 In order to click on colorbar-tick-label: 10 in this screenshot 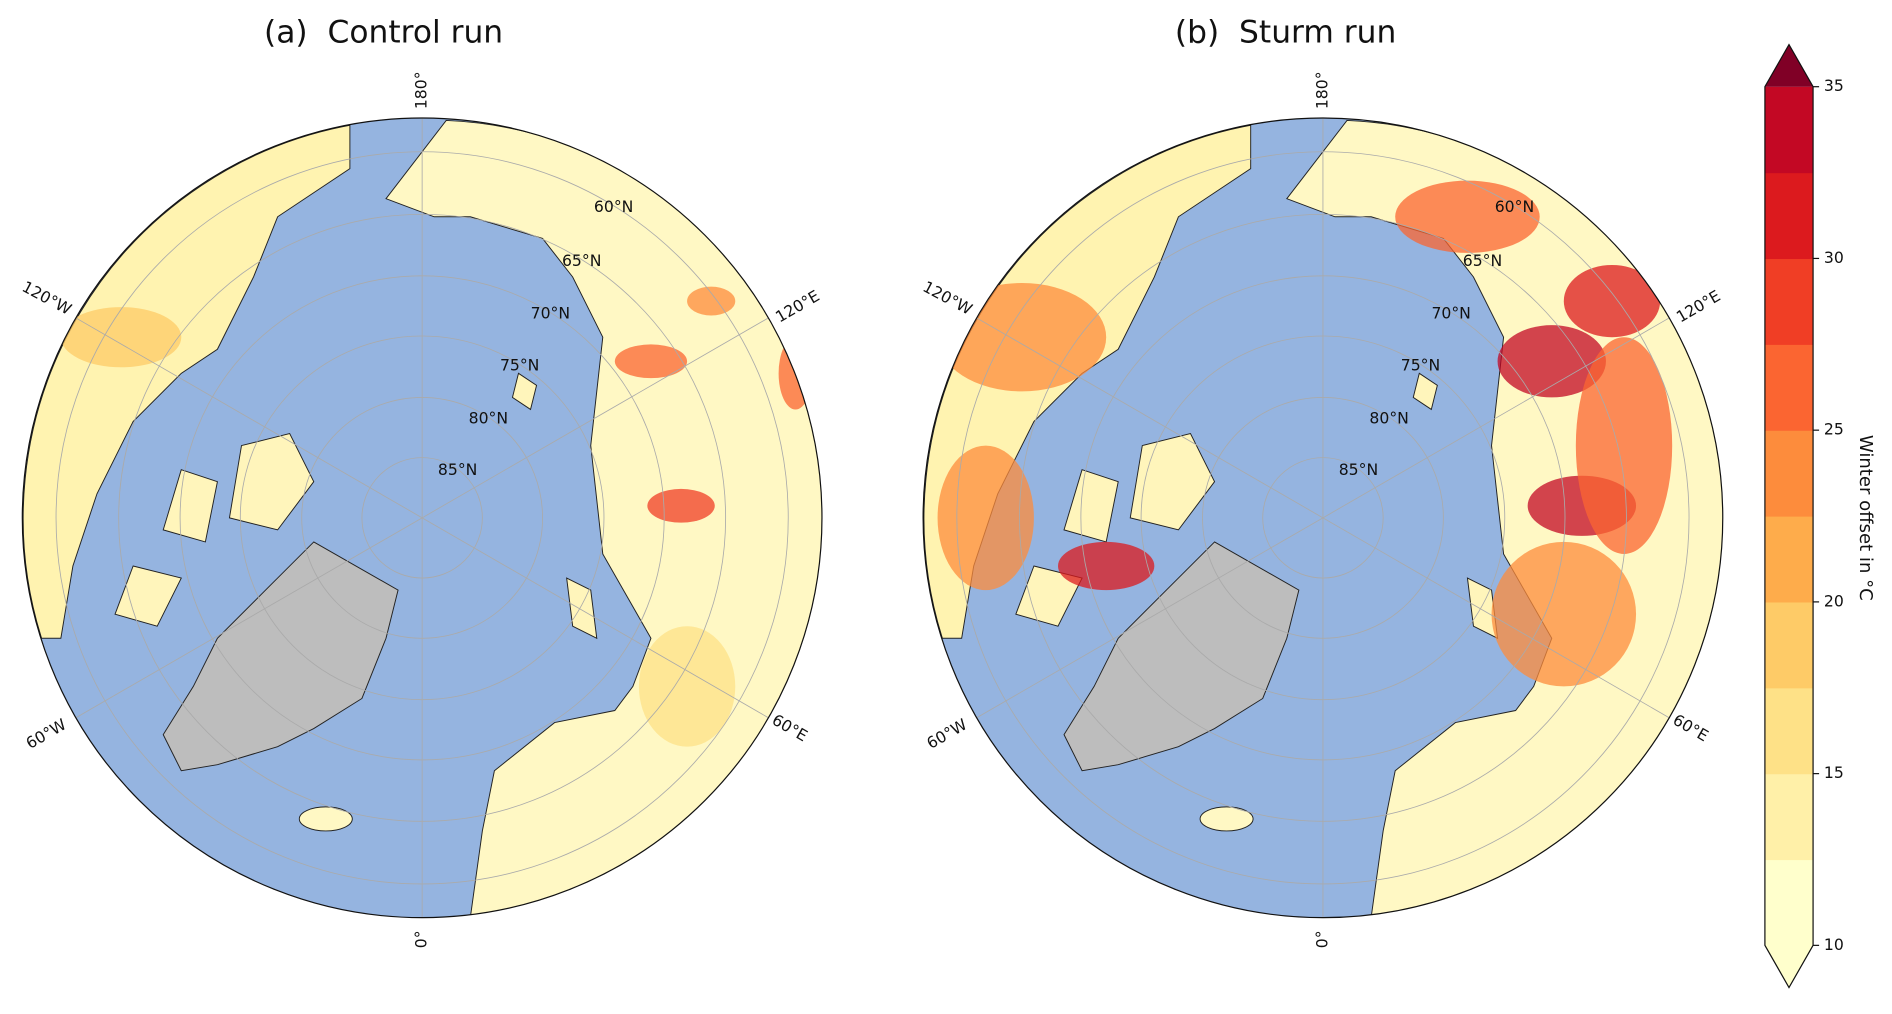, I will do `click(1834, 944)`.